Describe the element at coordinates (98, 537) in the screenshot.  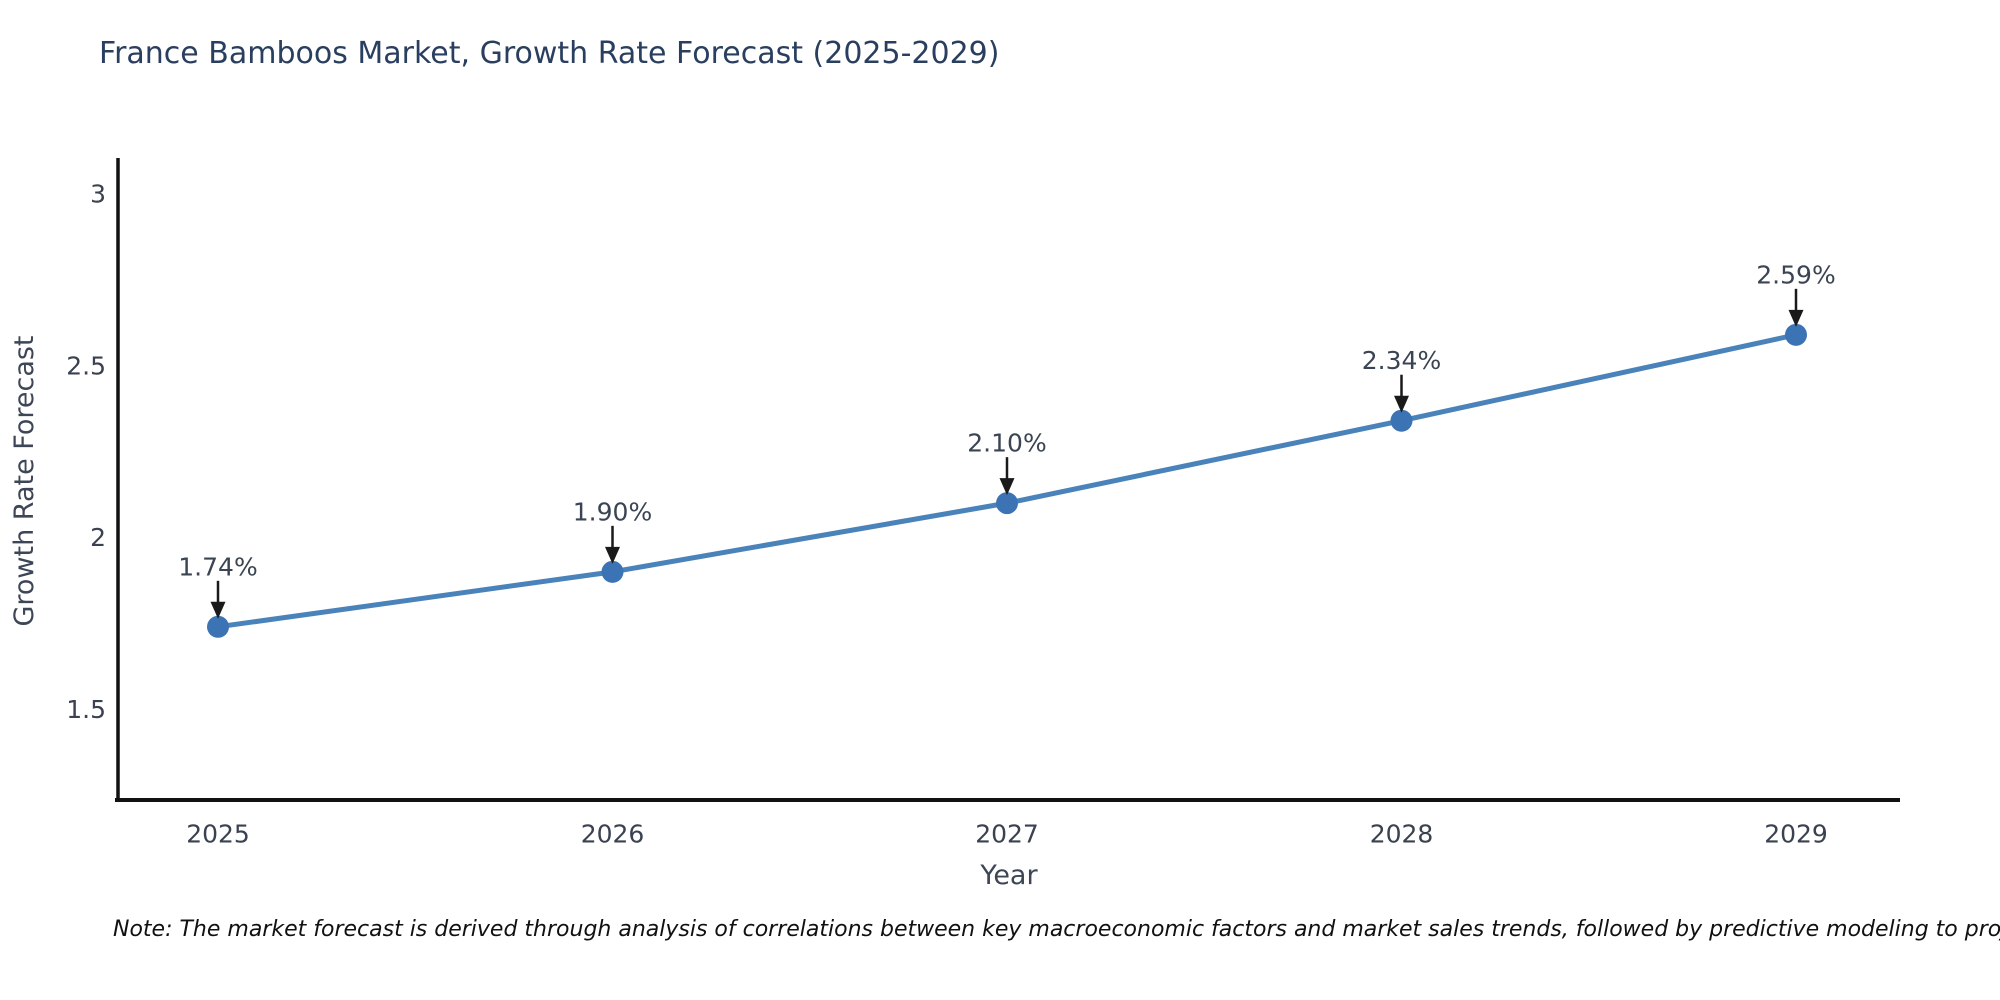
I see `y-tick-label: 2` at that location.